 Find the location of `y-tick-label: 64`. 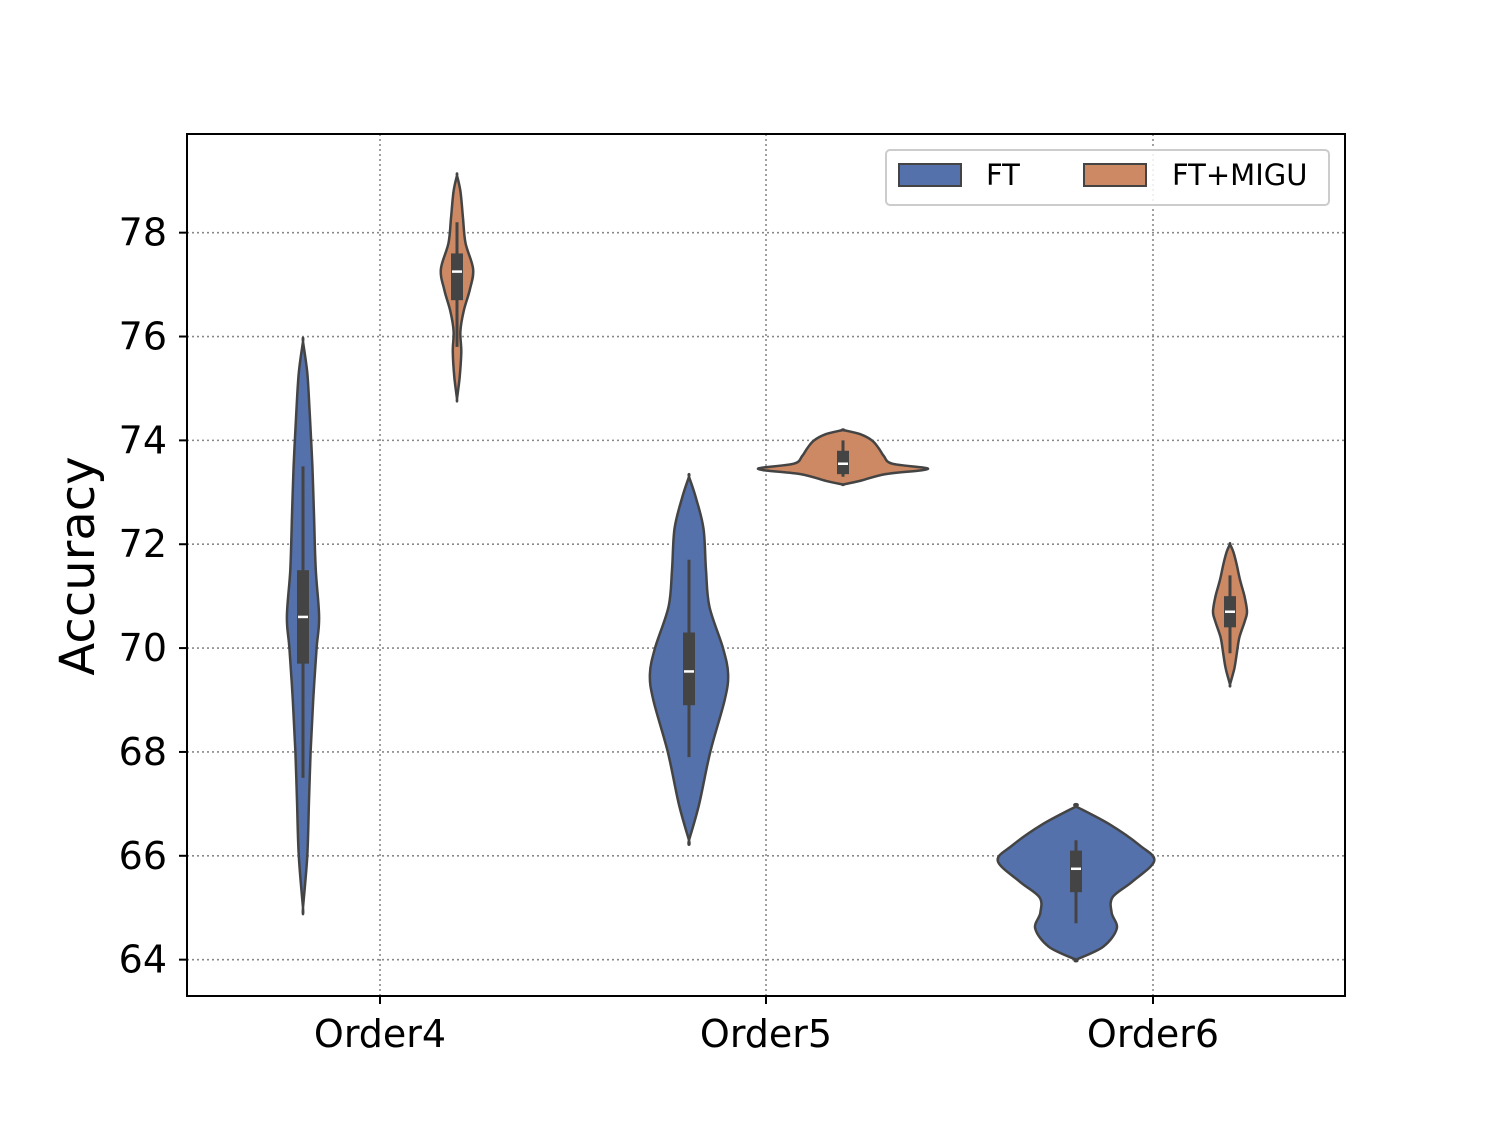

y-tick-label: 64 is located at coordinates (143, 960).